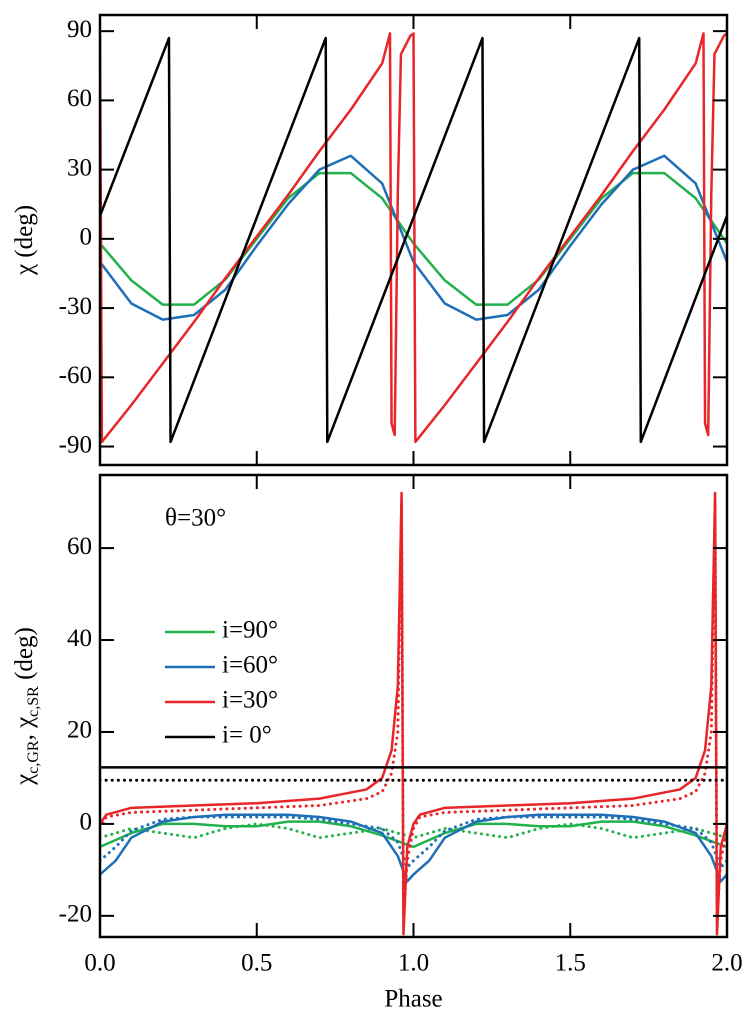 The height and width of the screenshot is (1021, 747). What do you see at coordinates (250, 700) in the screenshot?
I see `legend-label: i=30°` at bounding box center [250, 700].